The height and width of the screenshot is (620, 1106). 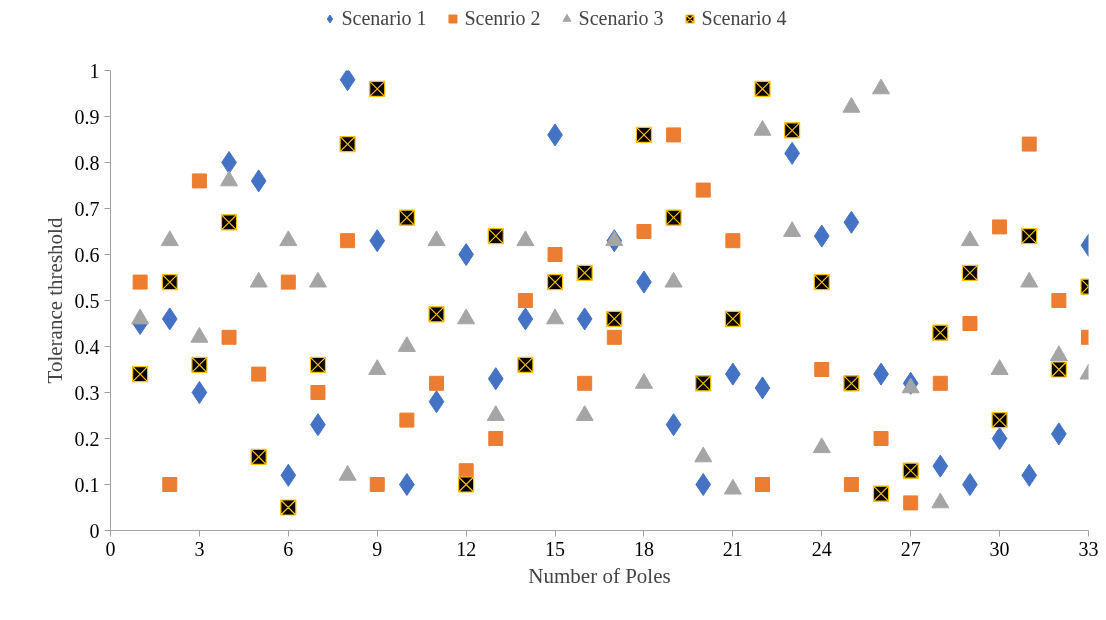 I want to click on y-tick-label: 0, so click(x=94, y=530).